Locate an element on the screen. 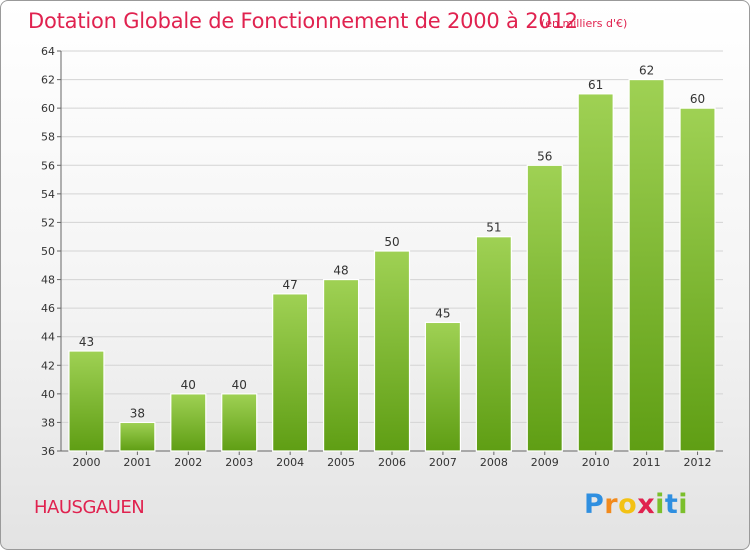  x-tick-label-2010: 2010 is located at coordinates (596, 462).